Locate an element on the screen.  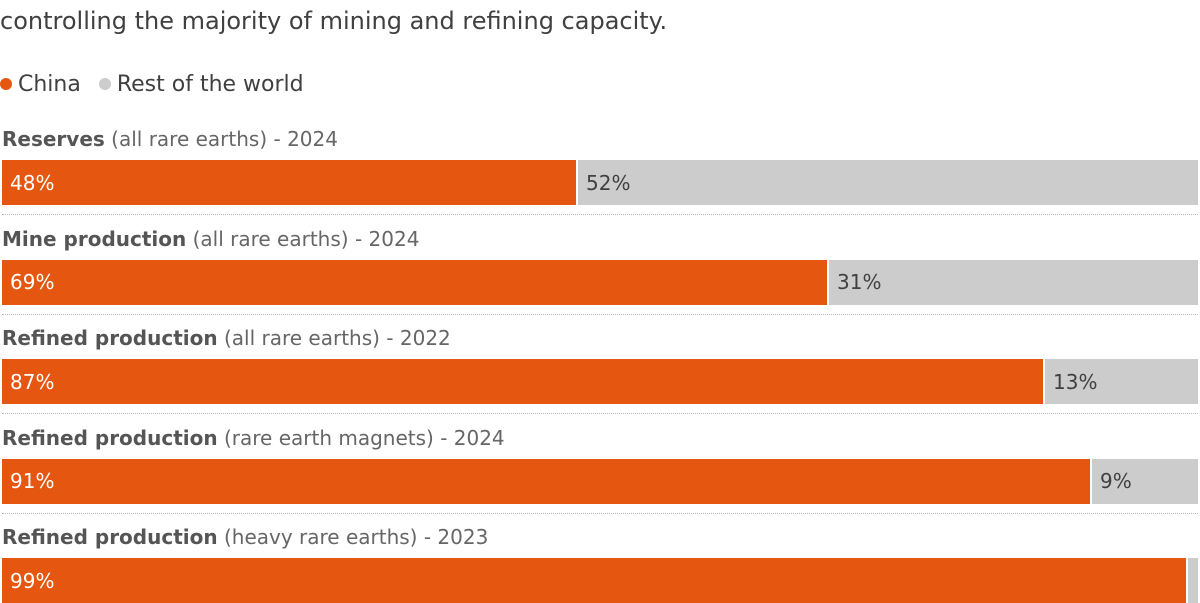
row-label: Mine production (all rare earths) - 2024 is located at coordinates (210, 239).